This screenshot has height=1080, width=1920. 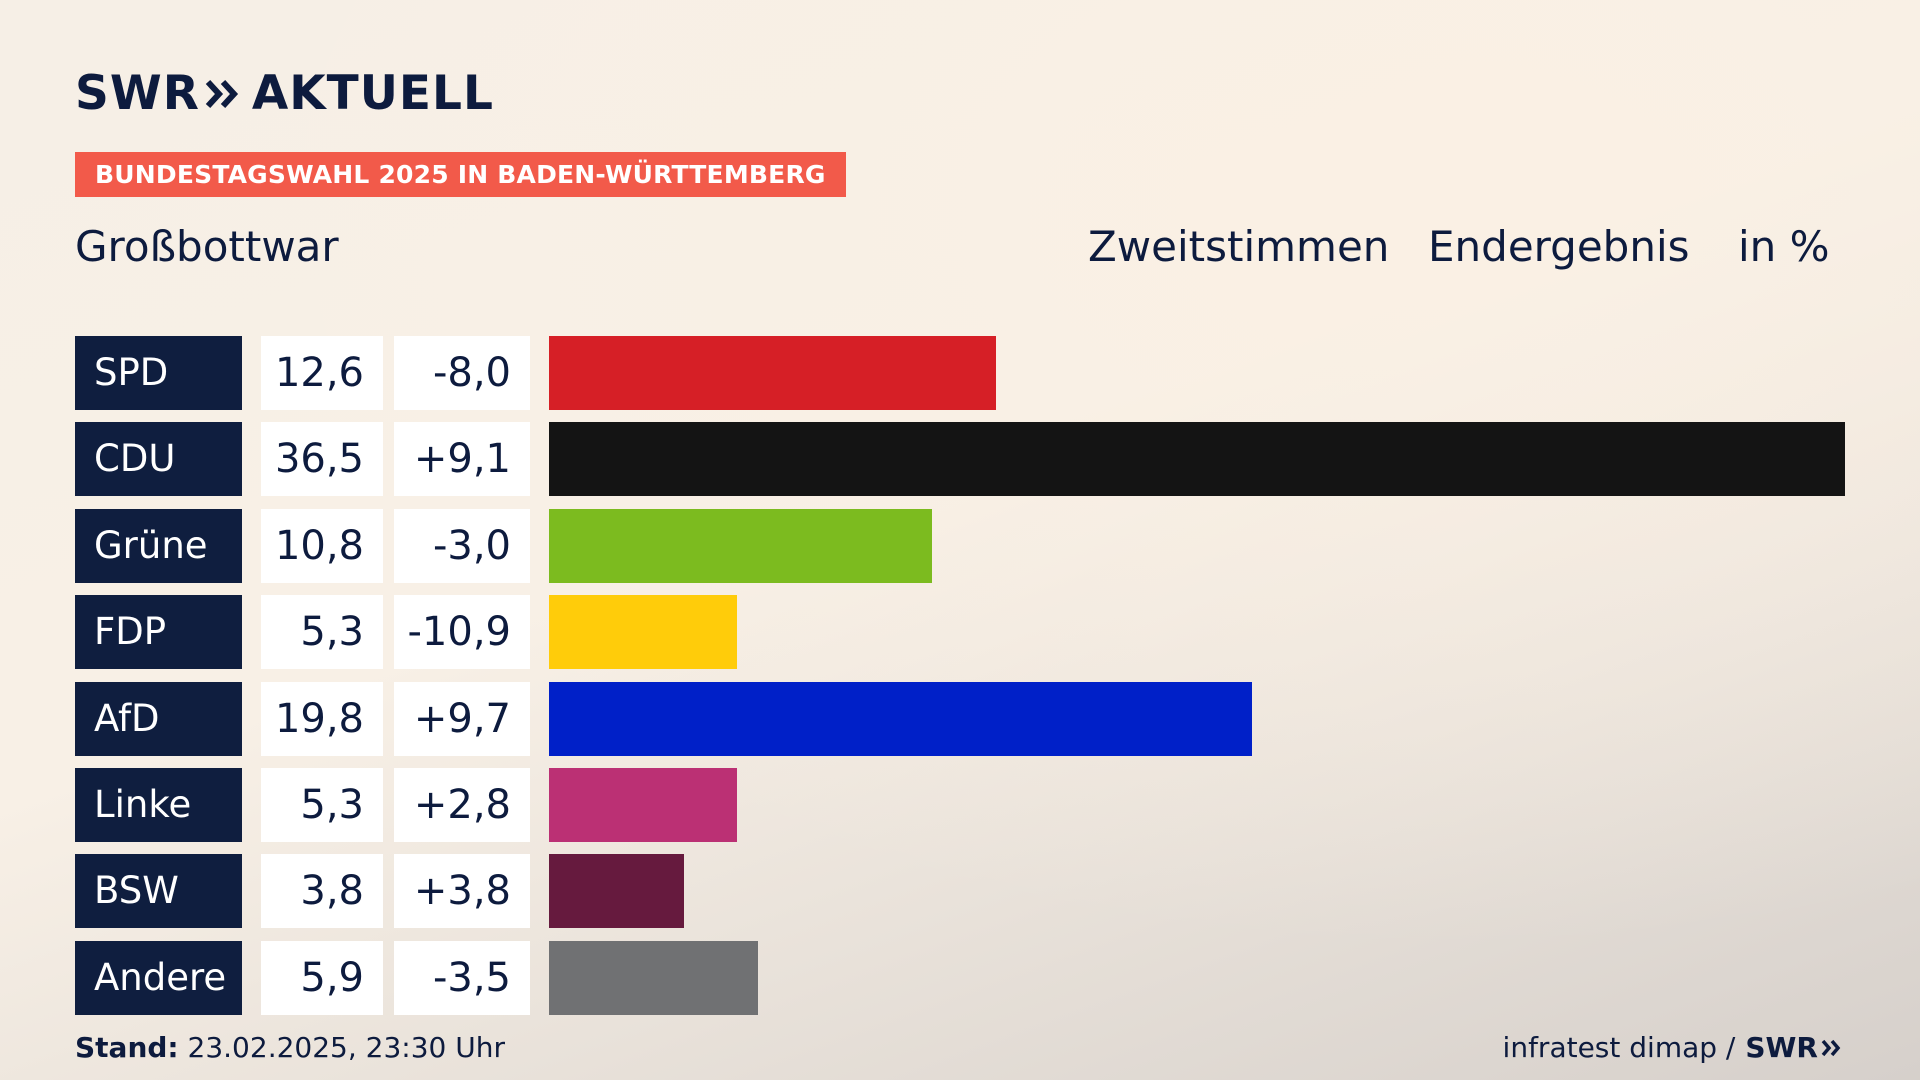 What do you see at coordinates (462, 373) in the screenshot?
I see `change-label: -8,0` at bounding box center [462, 373].